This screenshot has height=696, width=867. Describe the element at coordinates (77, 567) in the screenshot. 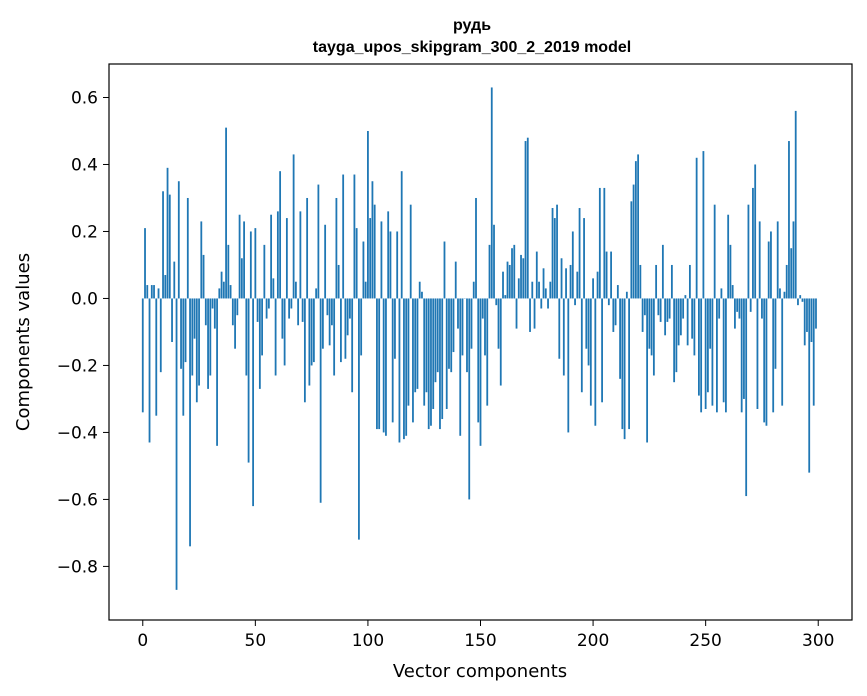

I see `y-tick-label: −0.8` at that location.